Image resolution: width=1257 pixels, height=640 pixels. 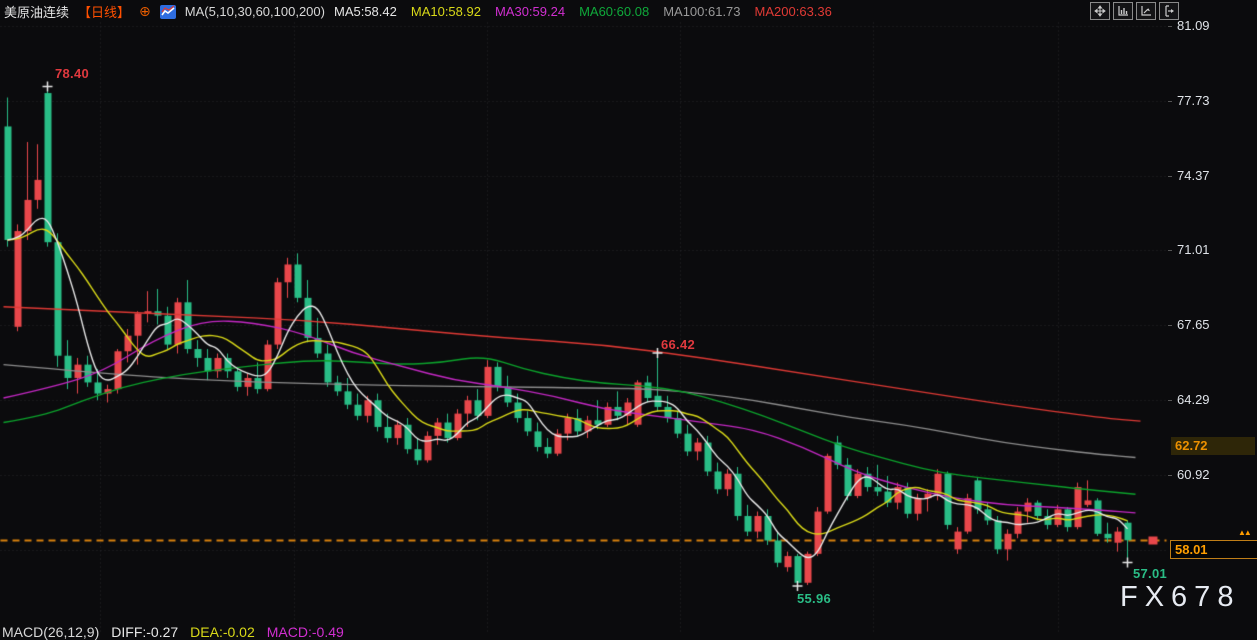 What do you see at coordinates (145, 632) in the screenshot?
I see `macd-value: DIFF:-0.27` at bounding box center [145, 632].